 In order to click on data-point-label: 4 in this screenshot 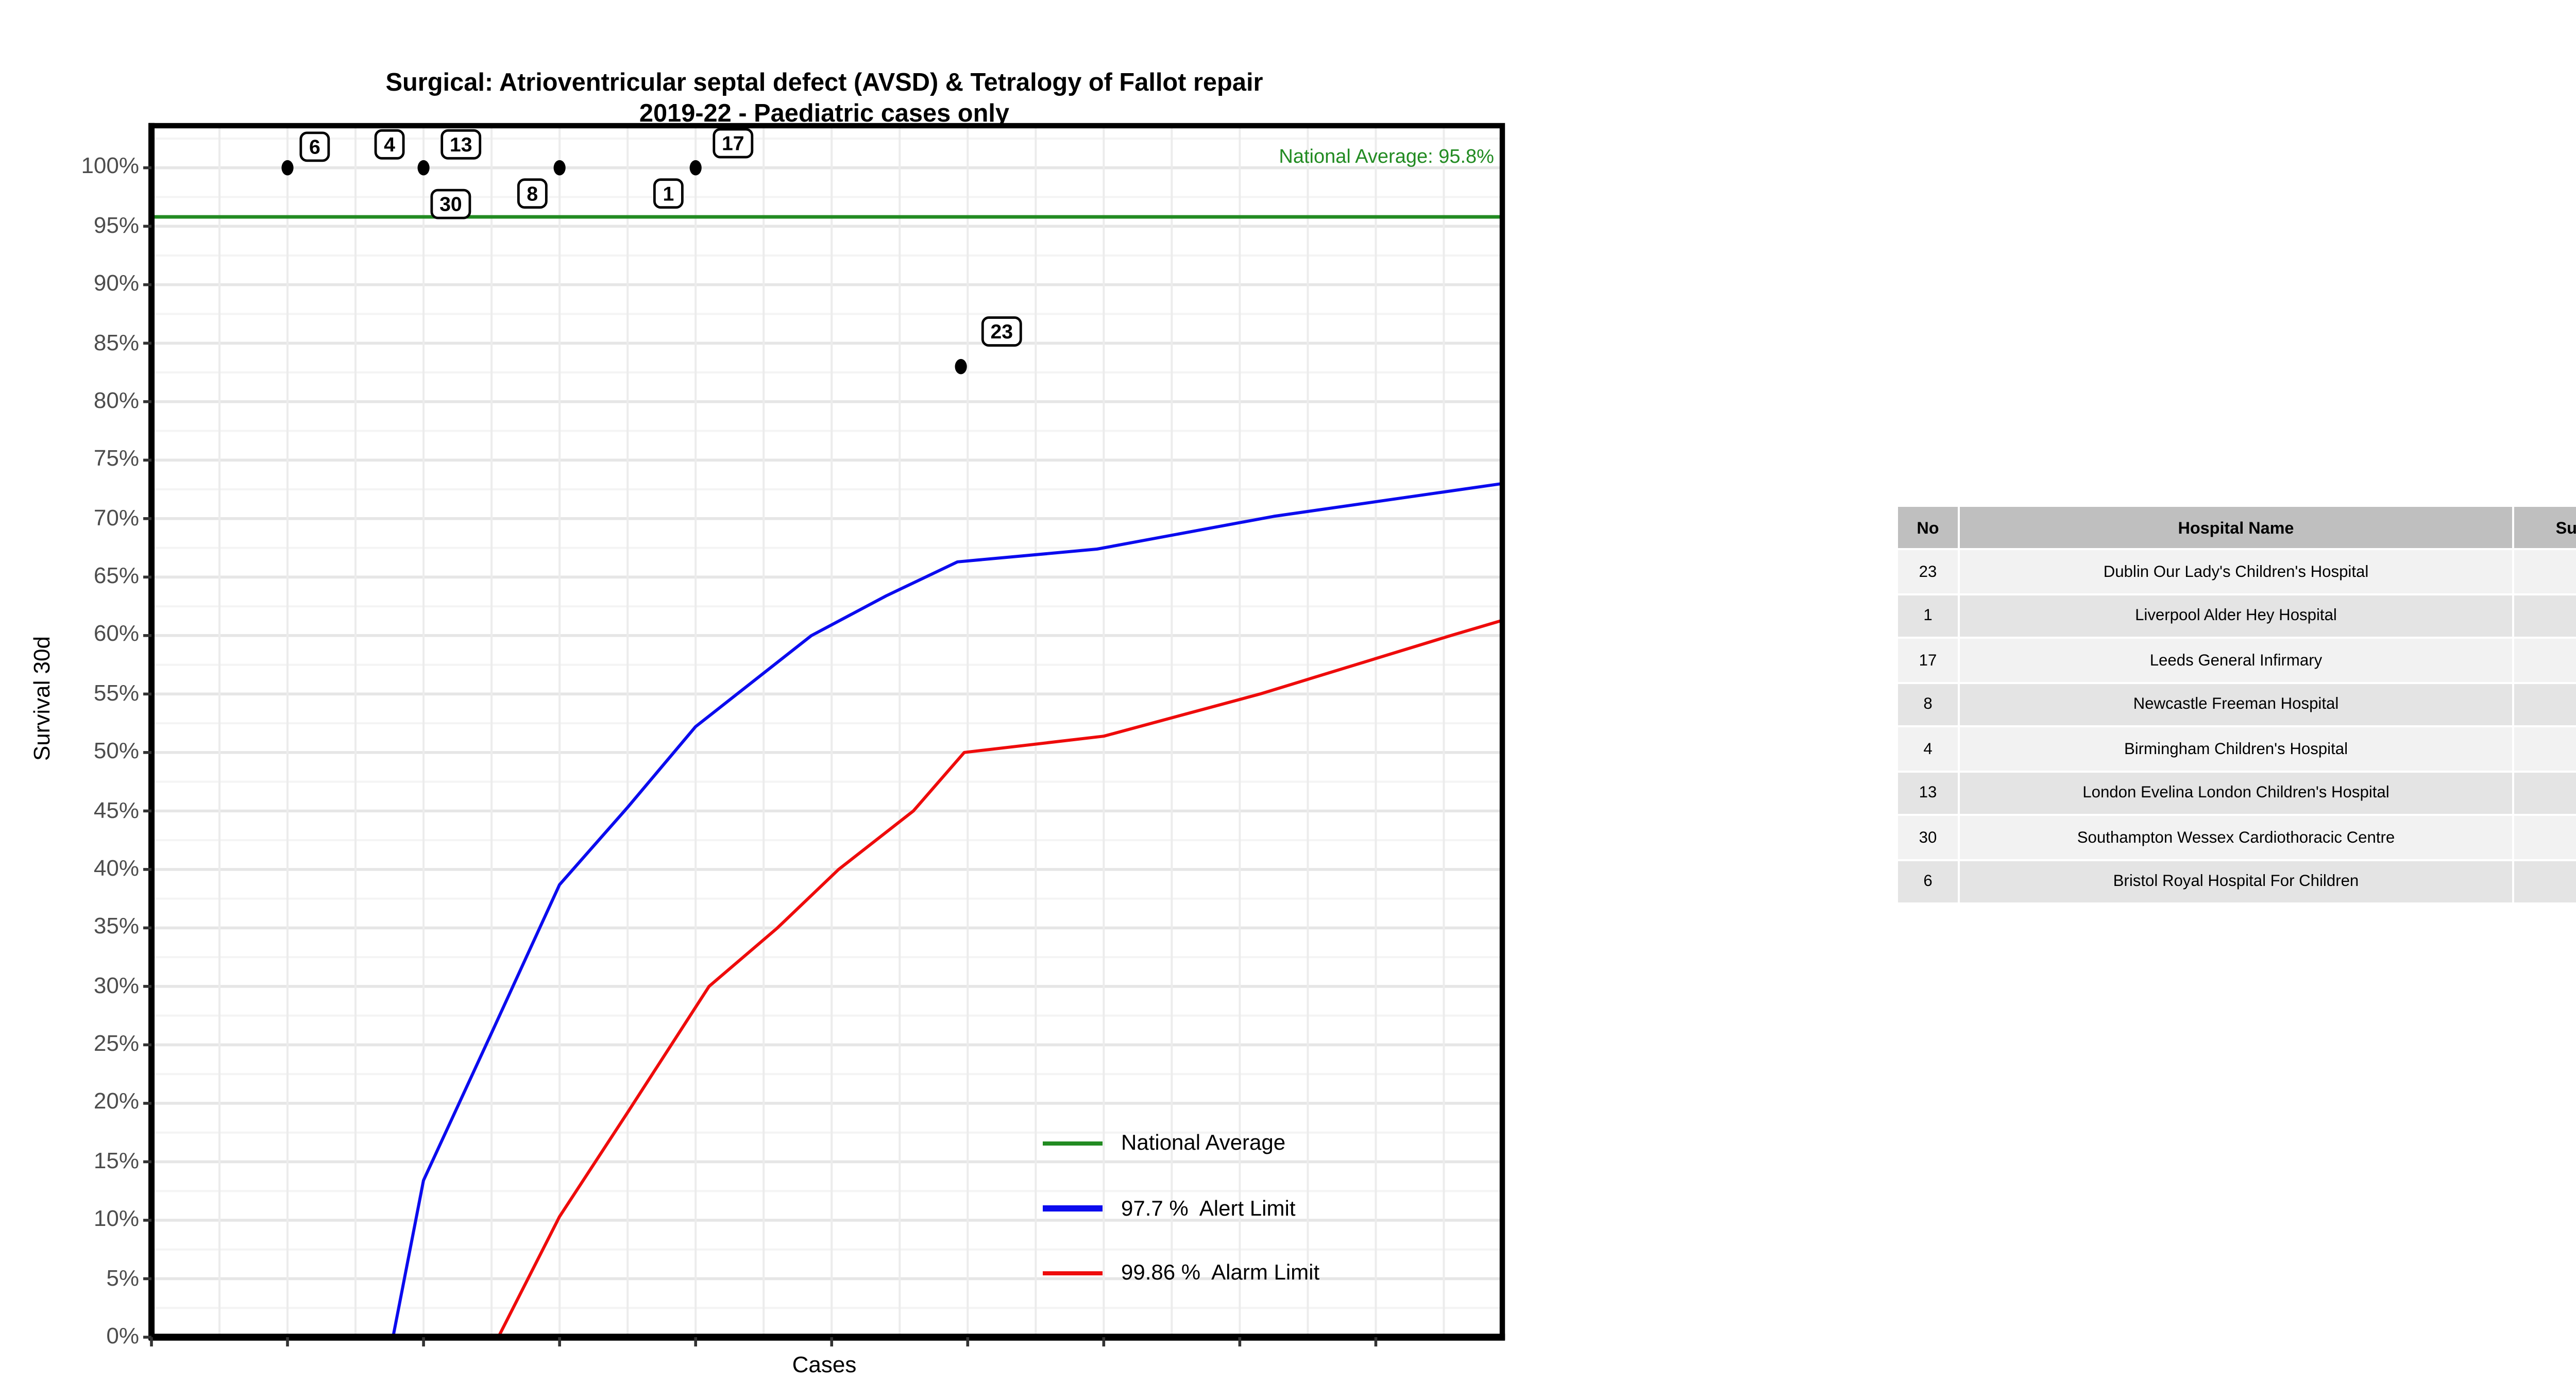, I will do `click(389, 145)`.